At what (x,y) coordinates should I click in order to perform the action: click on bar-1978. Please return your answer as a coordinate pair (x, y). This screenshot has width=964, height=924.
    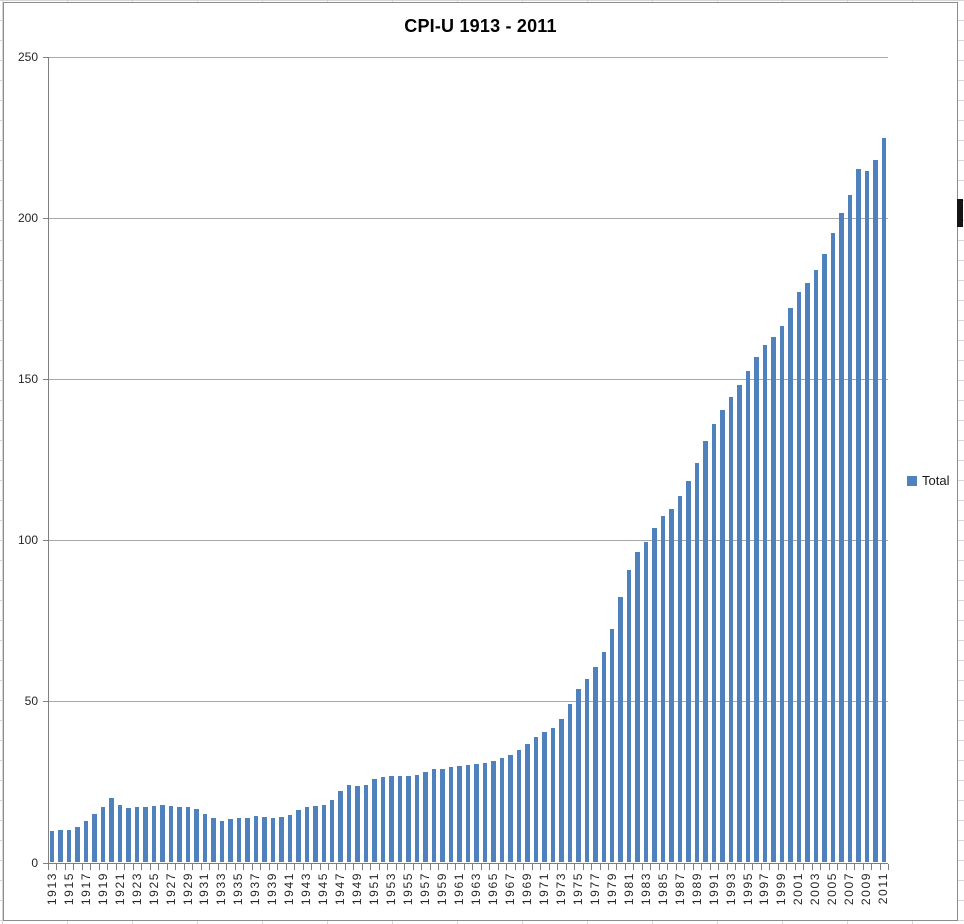
    Looking at the image, I should click on (603, 757).